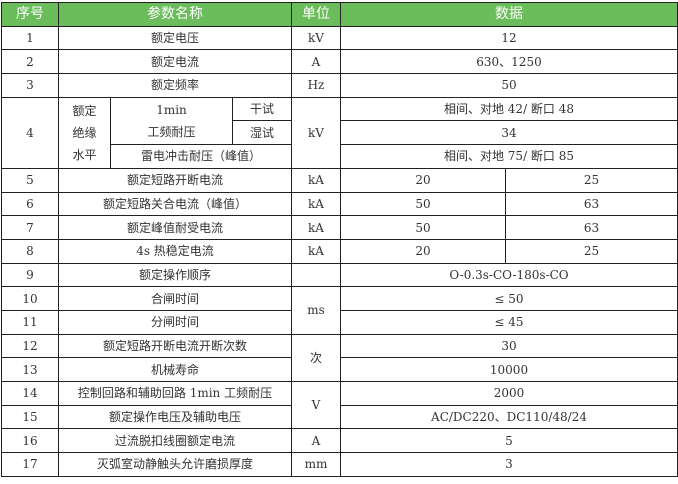  What do you see at coordinates (509, 275) in the screenshot?
I see `row-value: O-0.3s-CO-180s-CO` at bounding box center [509, 275].